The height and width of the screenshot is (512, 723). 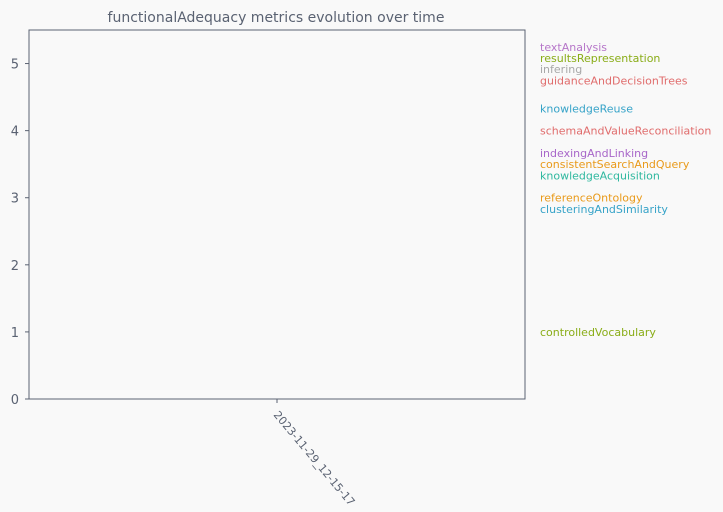 I want to click on series-label: guidanceAndDecisionTrees, so click(x=614, y=80).